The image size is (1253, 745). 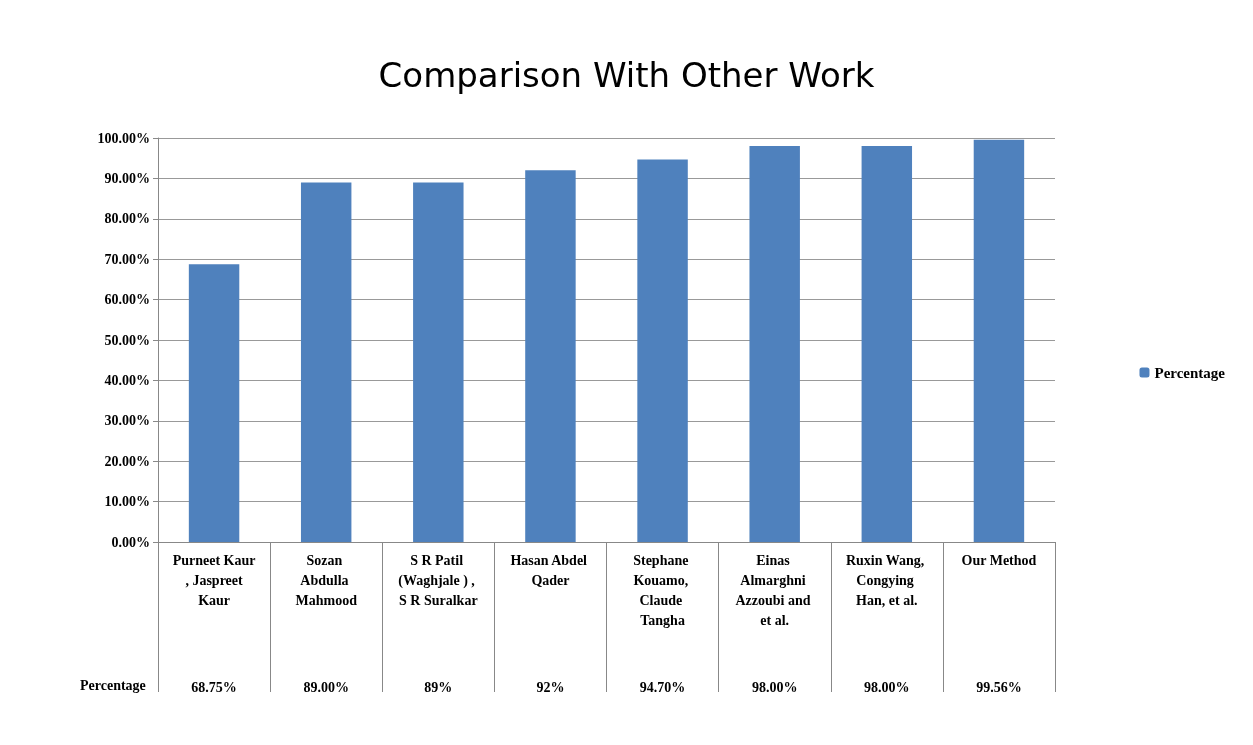 What do you see at coordinates (886, 580) in the screenshot?
I see `x-tick-label: Ruxin Wang, Congying Han, et al.` at bounding box center [886, 580].